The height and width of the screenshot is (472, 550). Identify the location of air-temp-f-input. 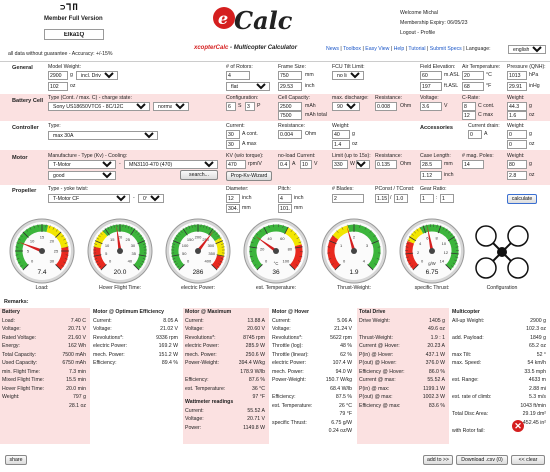
(473, 86).